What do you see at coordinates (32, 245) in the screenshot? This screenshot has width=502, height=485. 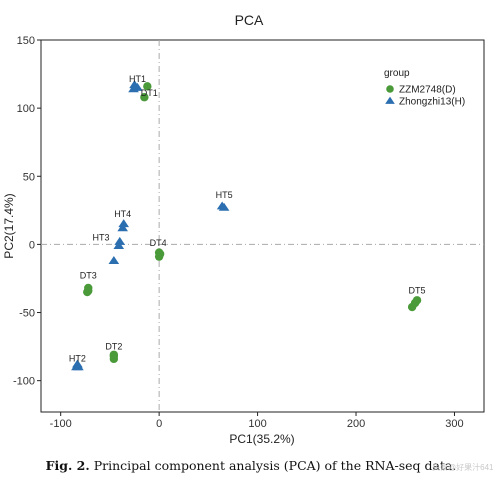 I see `y-tick-label: 0` at bounding box center [32, 245].